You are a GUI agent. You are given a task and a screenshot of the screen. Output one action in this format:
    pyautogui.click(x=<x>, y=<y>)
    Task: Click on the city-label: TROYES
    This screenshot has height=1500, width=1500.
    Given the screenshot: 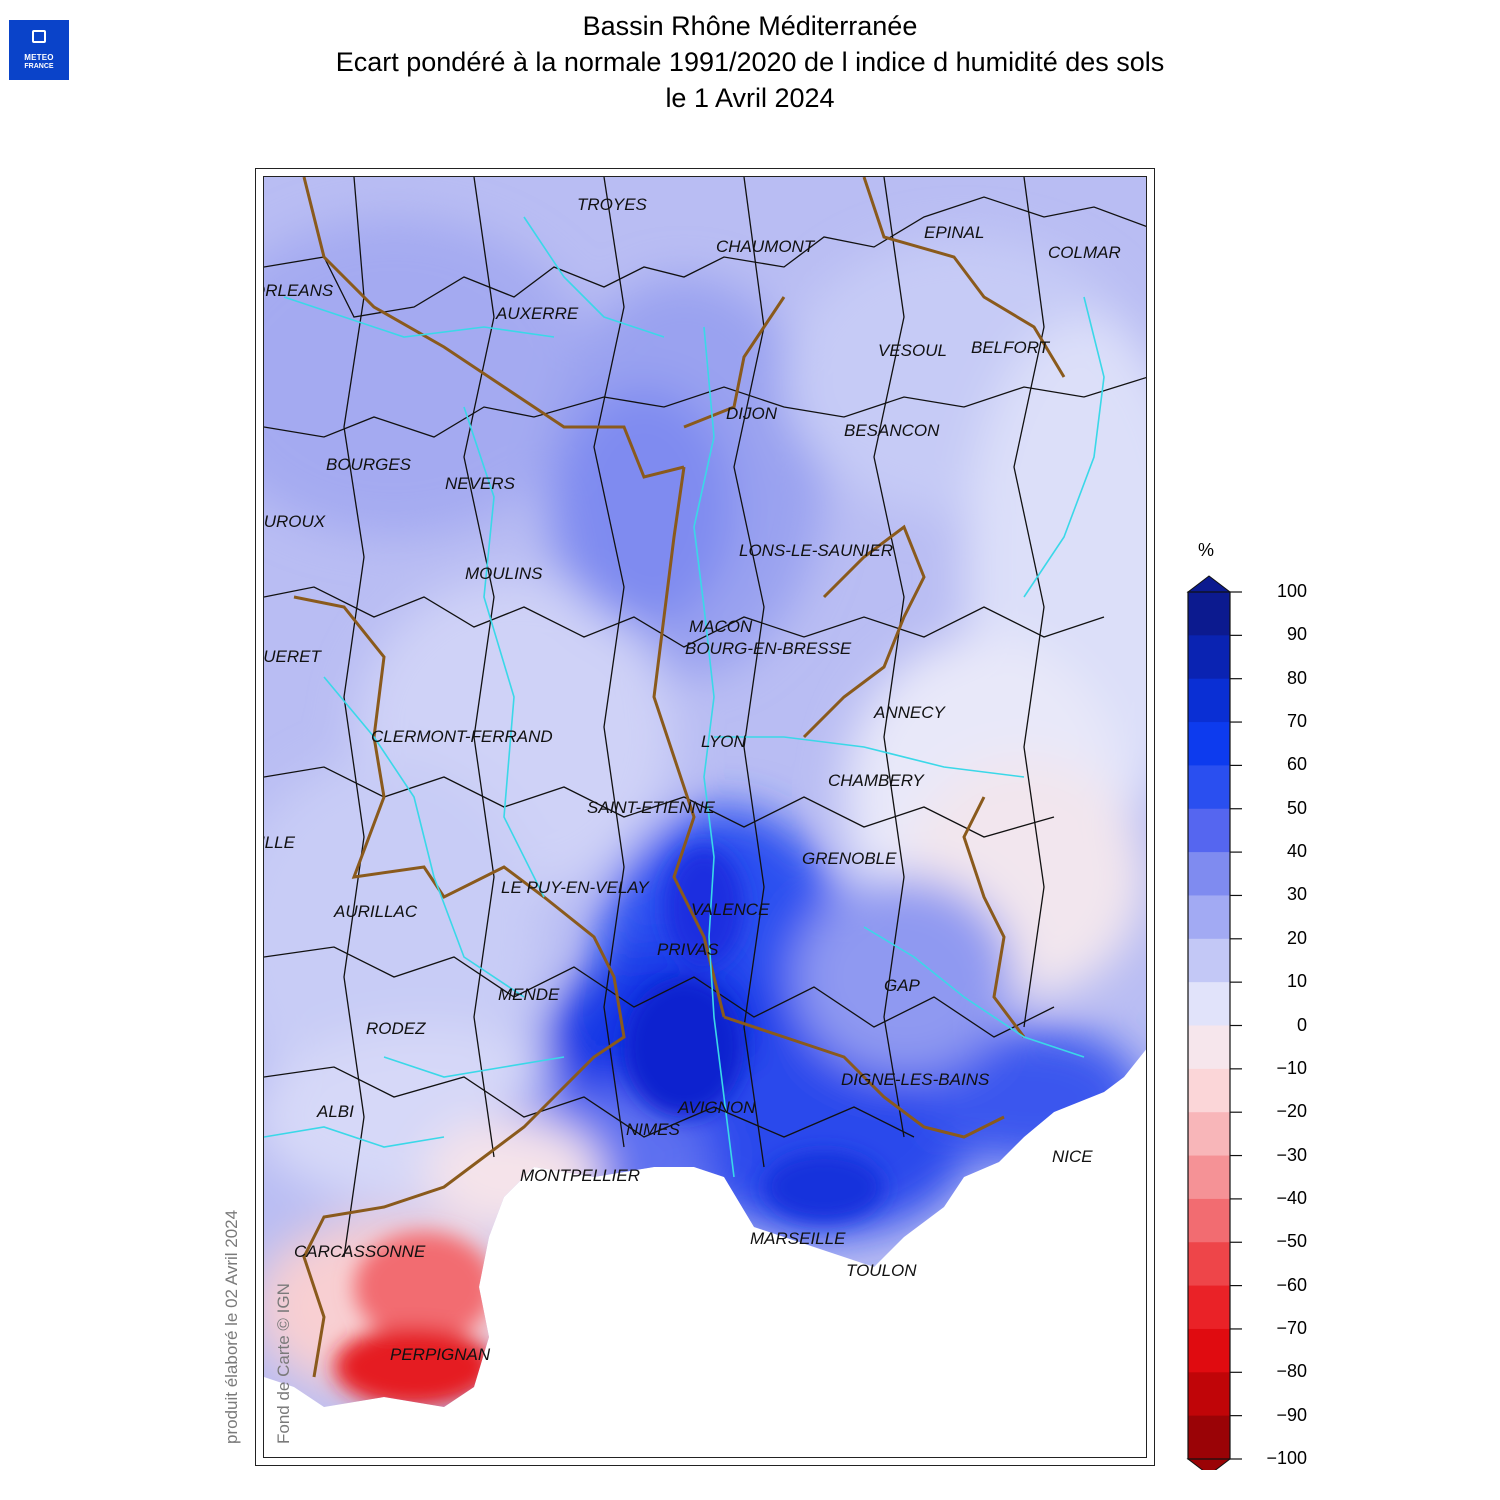 What is the action you would take?
    pyautogui.click(x=612, y=204)
    